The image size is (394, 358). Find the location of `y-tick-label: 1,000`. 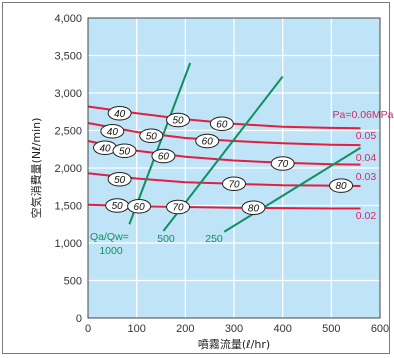

y-tick-label: 1,000 is located at coordinates (68, 244).